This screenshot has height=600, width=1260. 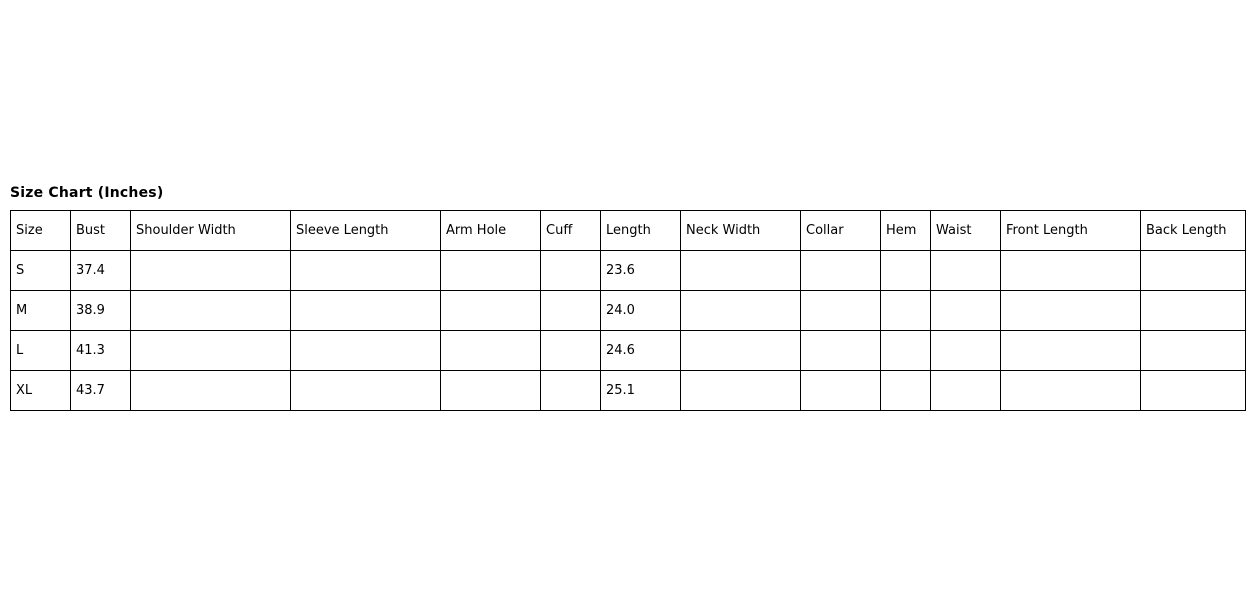 What do you see at coordinates (210, 230) in the screenshot?
I see `column-header-shoulder-width: Shoulder Width` at bounding box center [210, 230].